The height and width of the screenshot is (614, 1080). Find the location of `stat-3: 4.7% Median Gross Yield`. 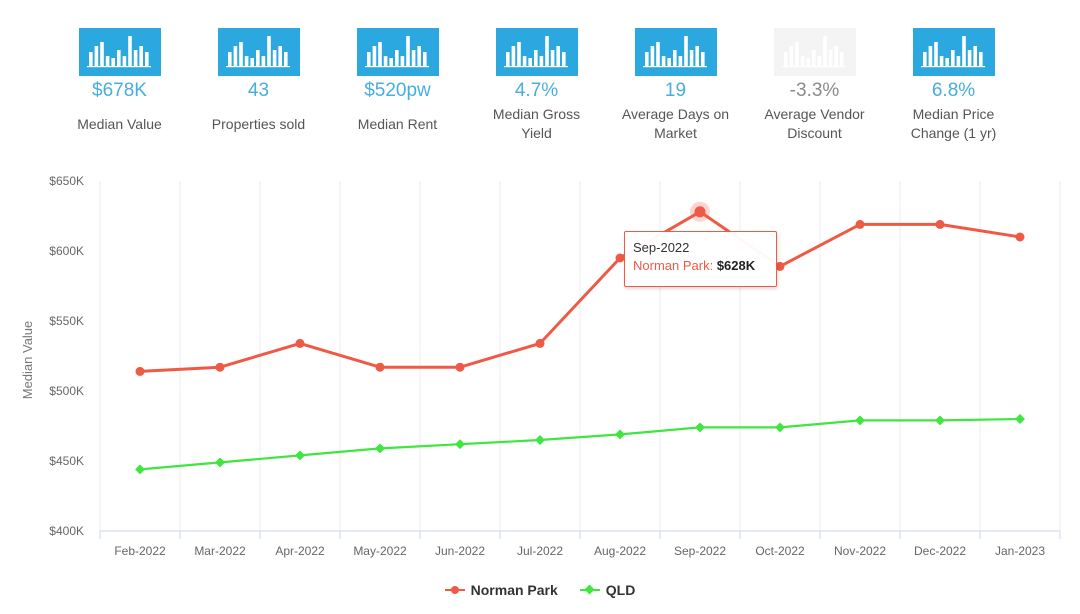

stat-3: 4.7% Median Gross Yield is located at coordinates (536, 85).